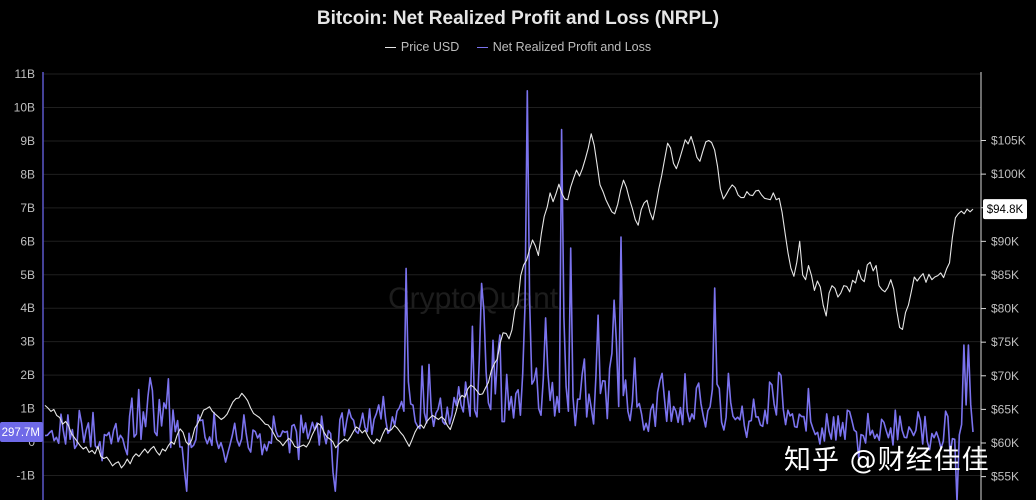 This screenshot has height=500, width=1036. What do you see at coordinates (1005, 376) in the screenshot?
I see `right-axis-tick-label: $70K` at bounding box center [1005, 376].